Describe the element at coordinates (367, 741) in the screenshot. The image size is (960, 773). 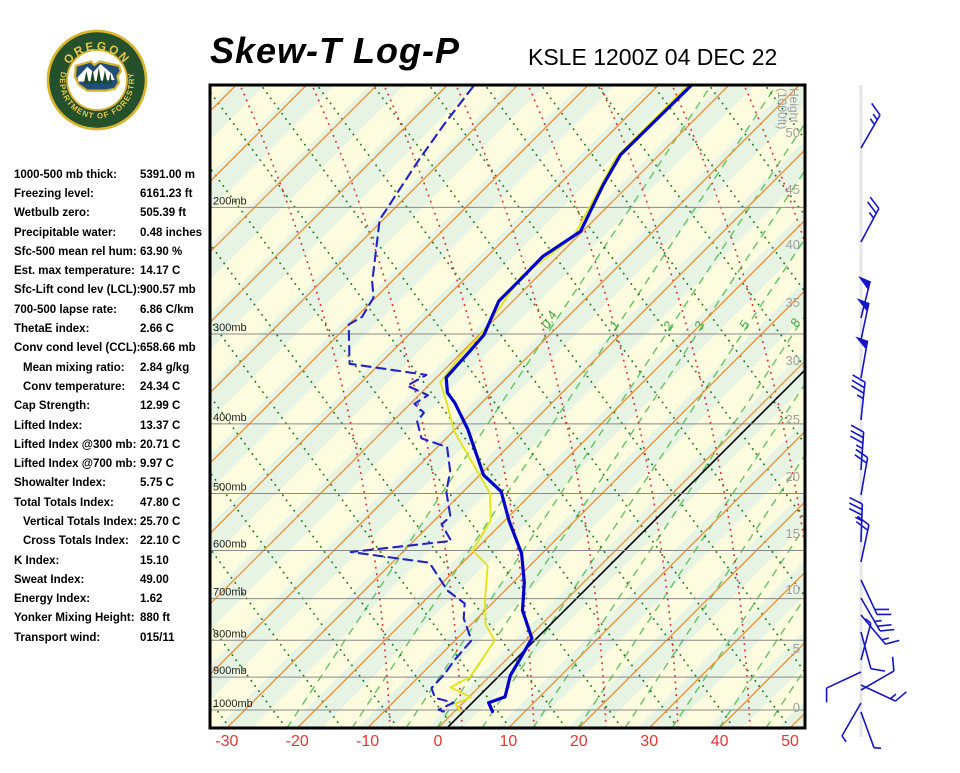
I see `temp-axis-label: -10` at that location.